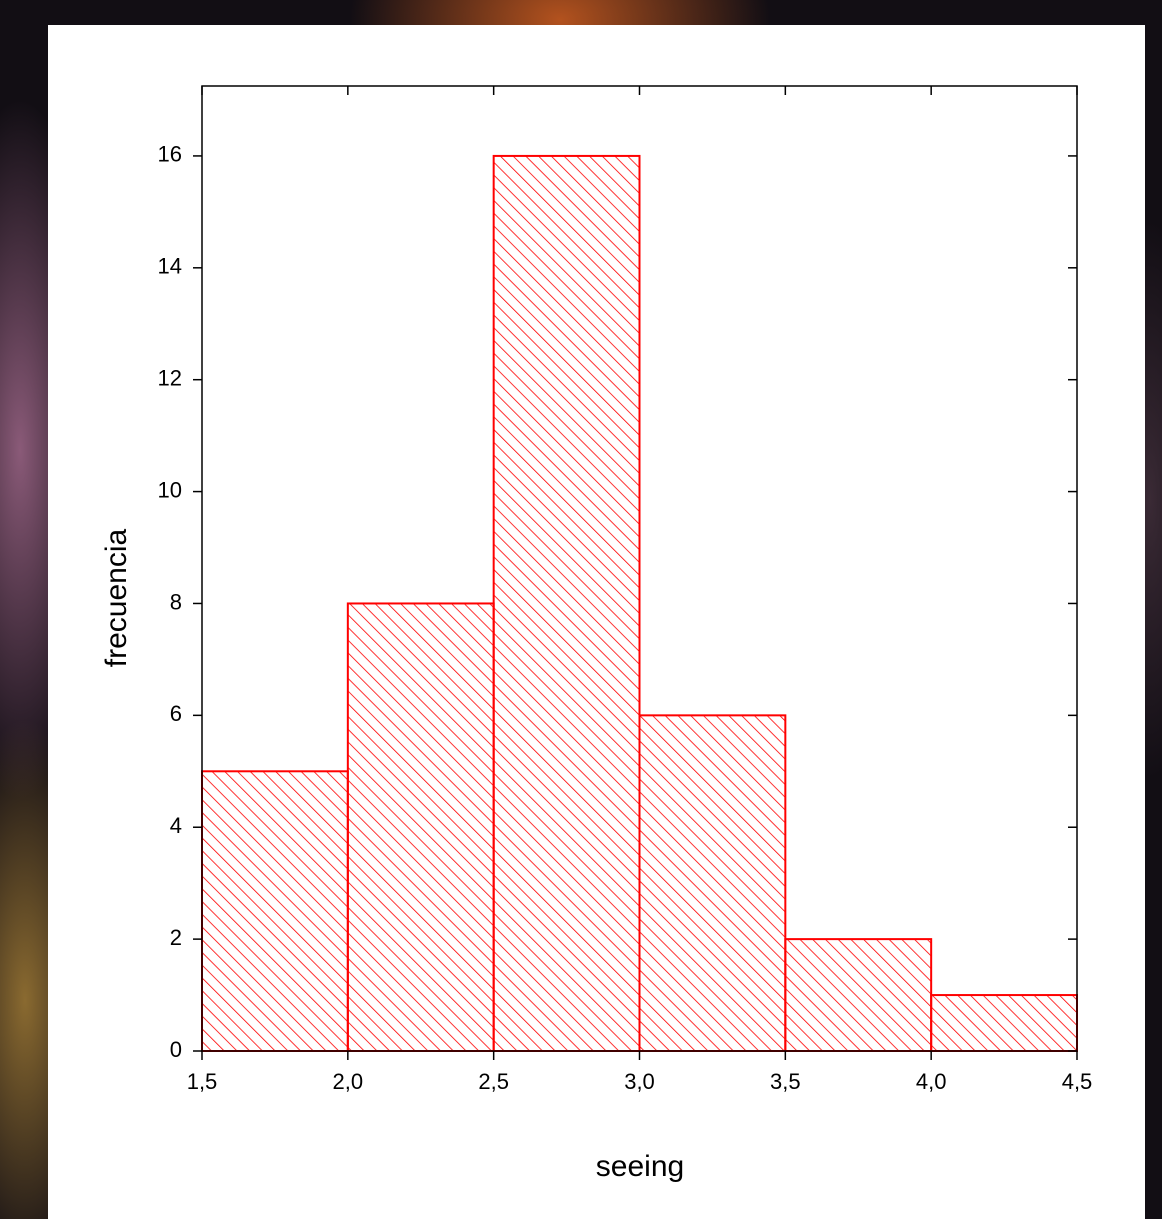 This screenshot has height=1219, width=1162. I want to click on x-tick-label: 4,0, so click(931, 1081).